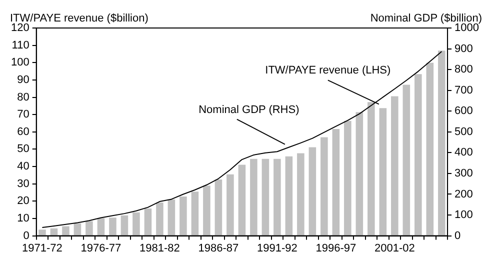 This screenshot has height=265, width=492. Describe the element at coordinates (463, 215) in the screenshot. I see `y2-tick-label: 100` at that location.